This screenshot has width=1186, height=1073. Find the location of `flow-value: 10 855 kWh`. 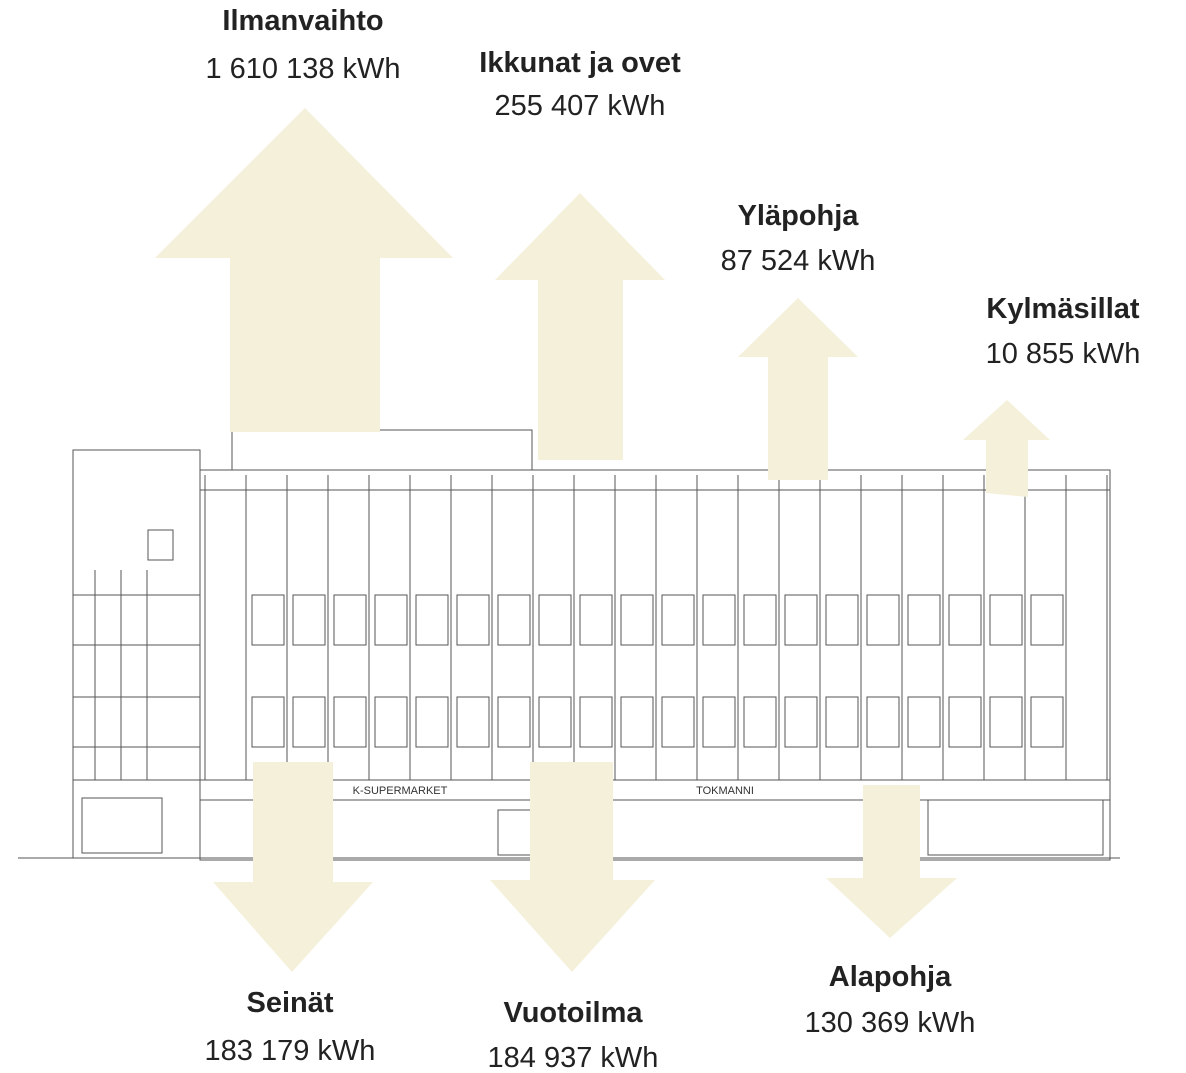

flow-value: 10 855 kWh is located at coordinates (1063, 354).